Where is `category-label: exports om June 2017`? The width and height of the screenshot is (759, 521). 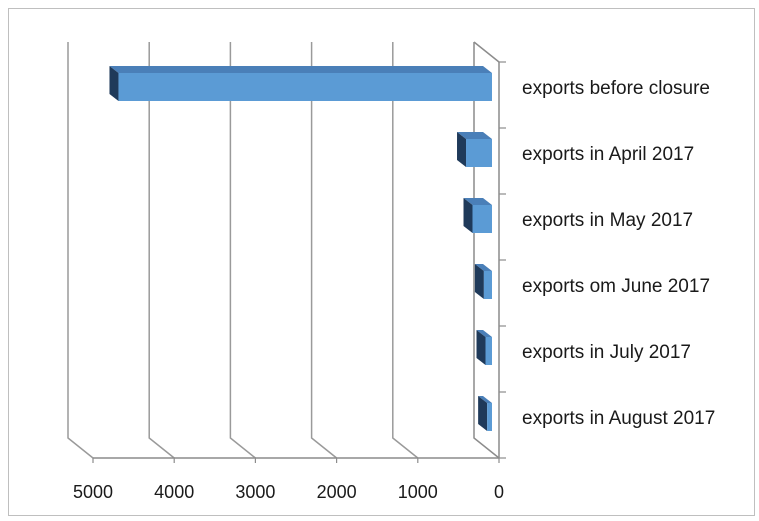
category-label: exports om June 2017 is located at coordinates (616, 286).